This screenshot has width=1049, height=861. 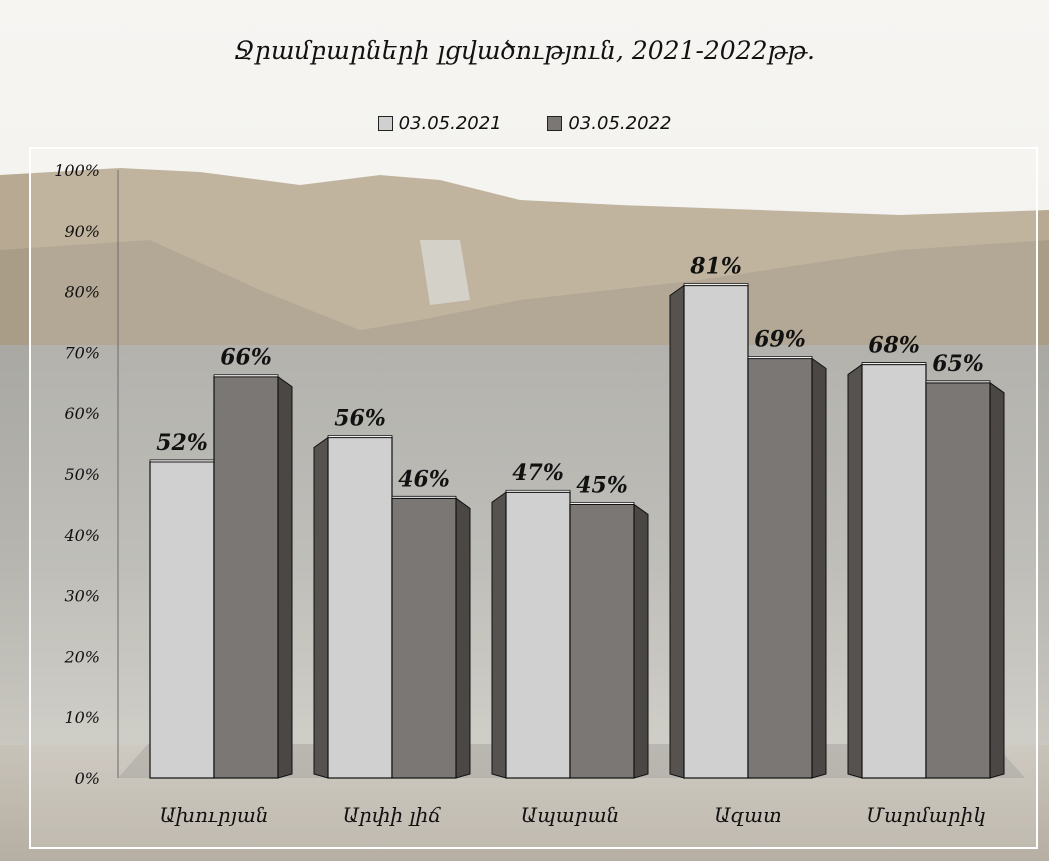 What do you see at coordinates (894, 346) in the screenshot?
I see `data-label: 68%` at bounding box center [894, 346].